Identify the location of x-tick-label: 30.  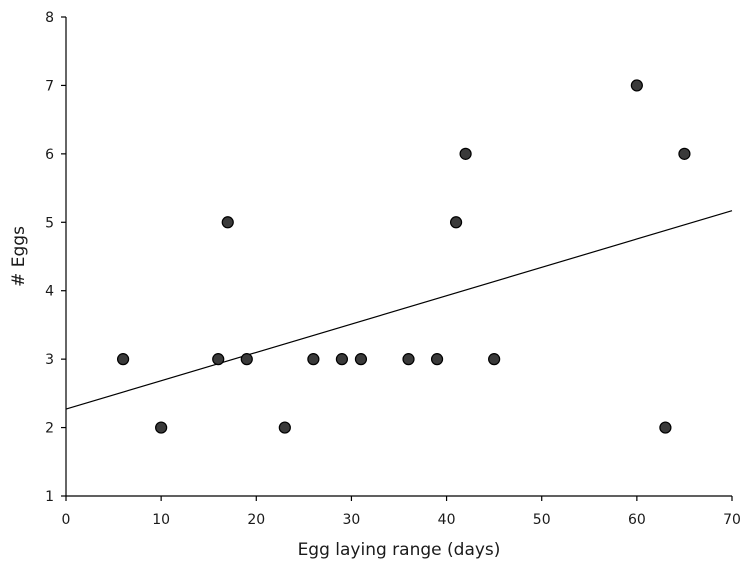
(352, 520).